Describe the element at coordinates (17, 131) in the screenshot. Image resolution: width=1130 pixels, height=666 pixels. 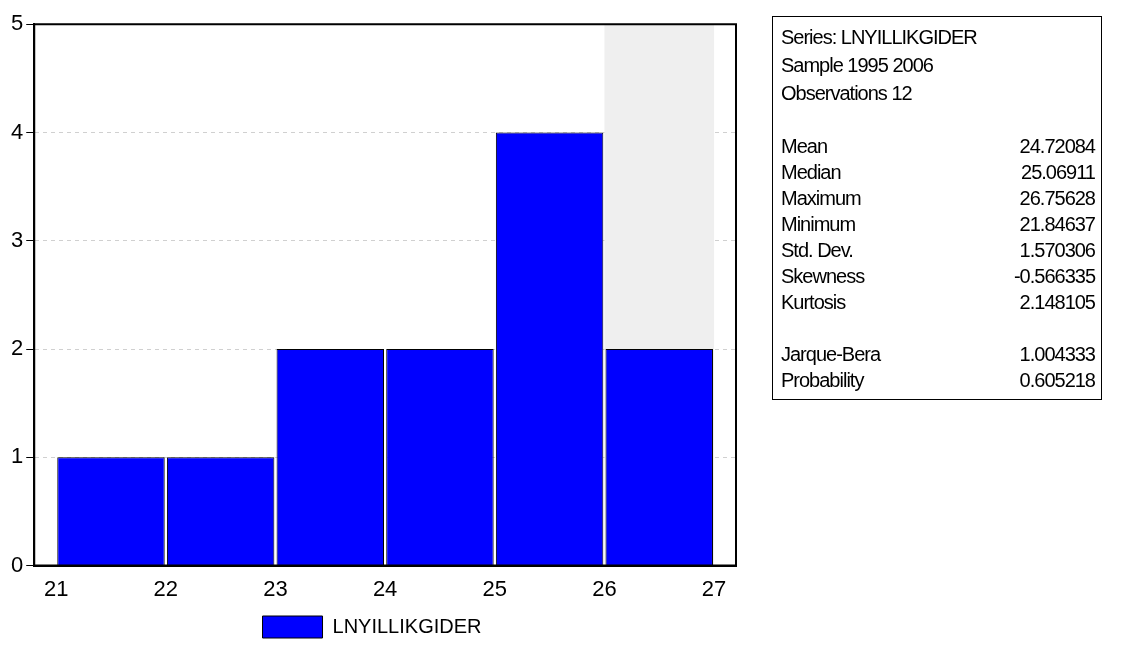
I see `y-tick-label: 4` at that location.